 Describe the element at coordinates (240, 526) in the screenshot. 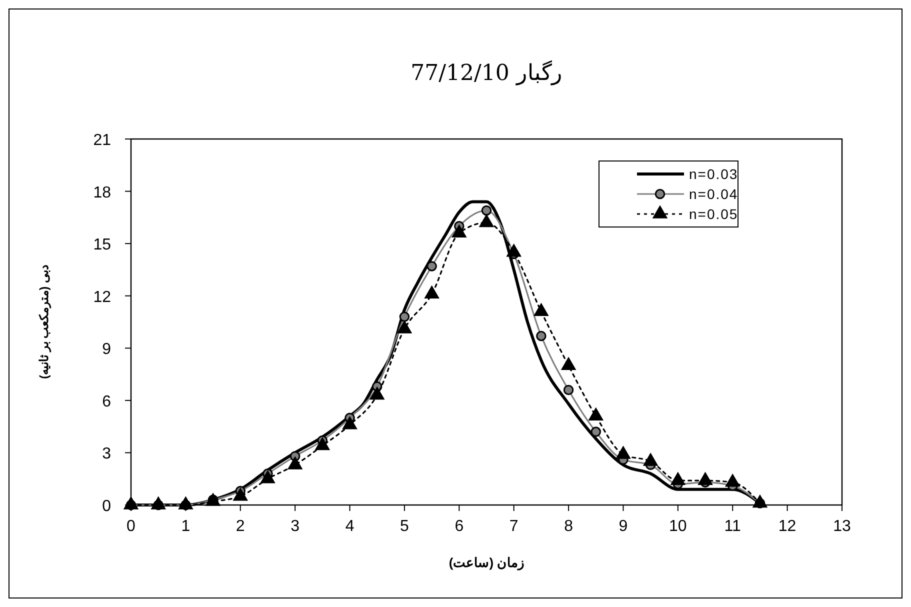

I see `x-tick-label: 2` at that location.